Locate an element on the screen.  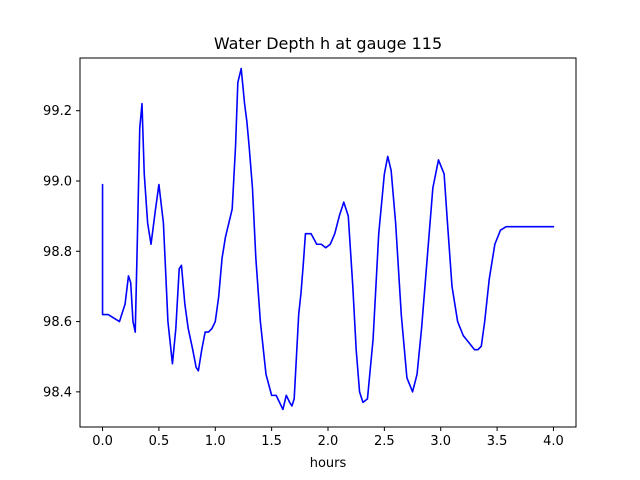
x-tick-label: 3.0 is located at coordinates (440, 441).